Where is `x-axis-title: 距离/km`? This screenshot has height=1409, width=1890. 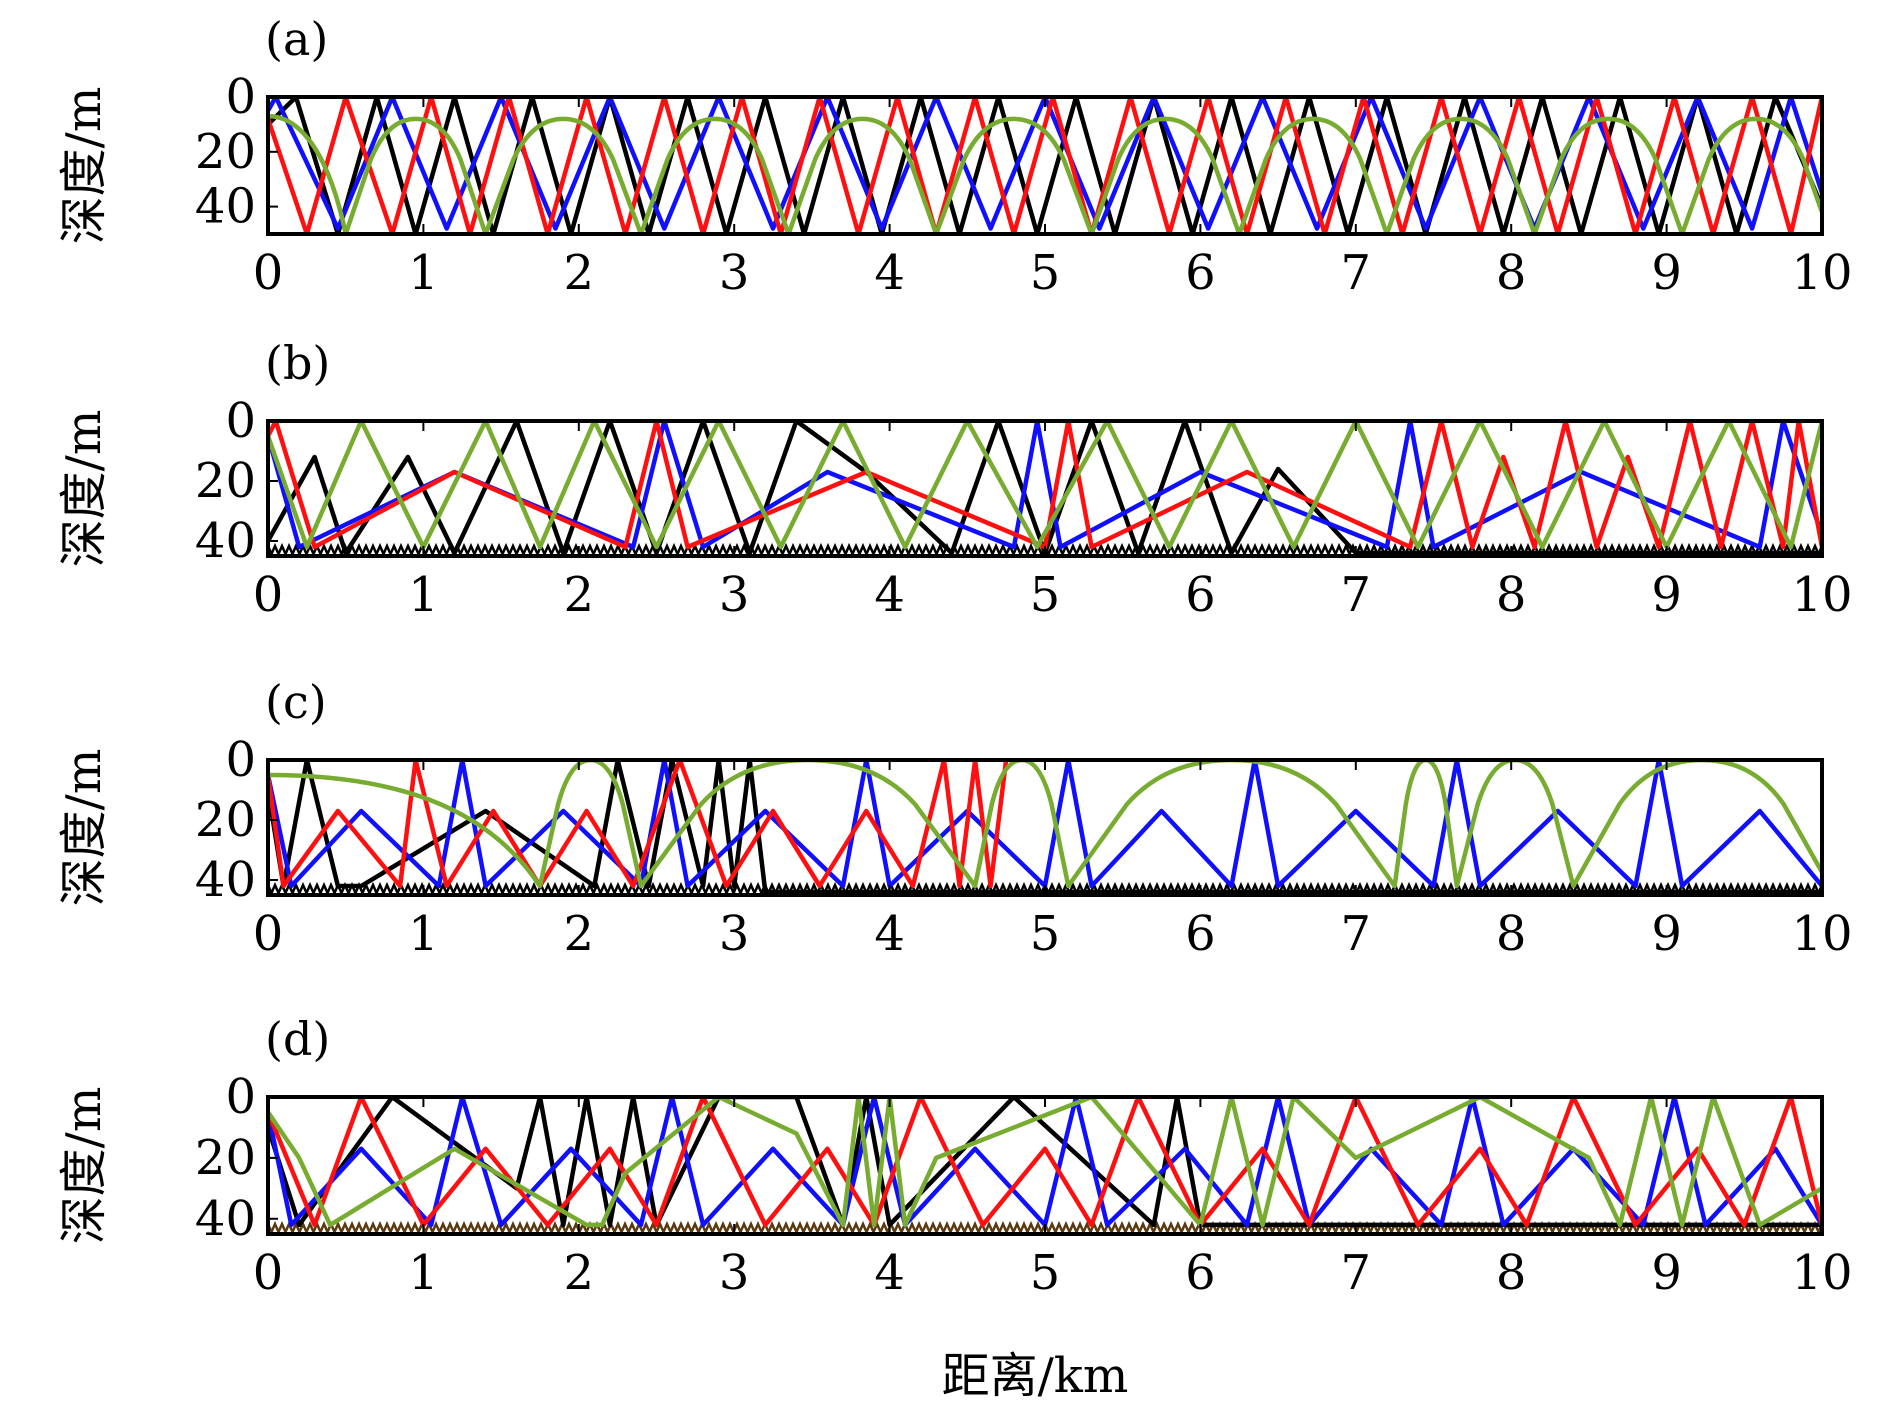
x-axis-title: 距离/km is located at coordinates (1035, 1376).